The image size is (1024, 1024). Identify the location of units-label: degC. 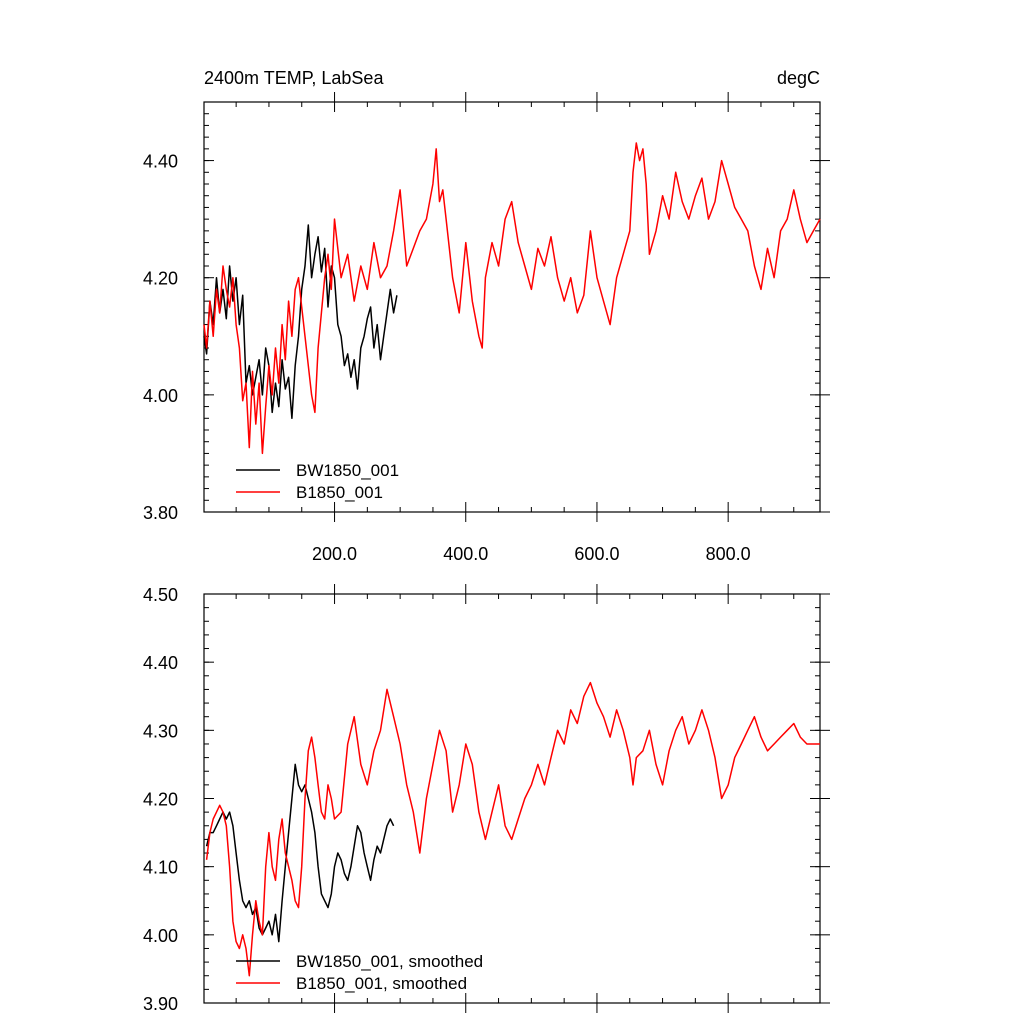
(798, 78).